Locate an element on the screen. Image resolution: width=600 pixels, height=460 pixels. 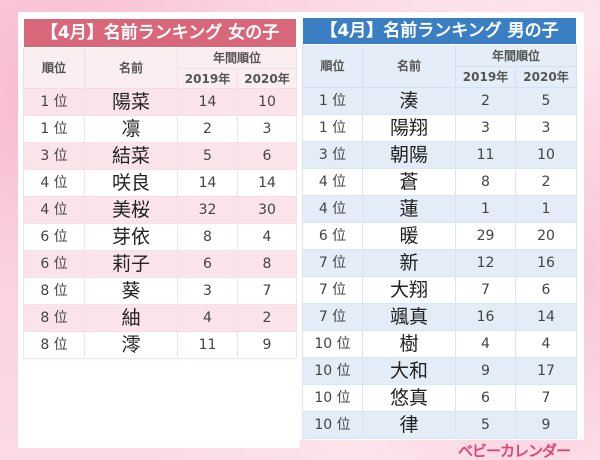
table-row: 7 位新 12 16 is located at coordinates (439, 263).